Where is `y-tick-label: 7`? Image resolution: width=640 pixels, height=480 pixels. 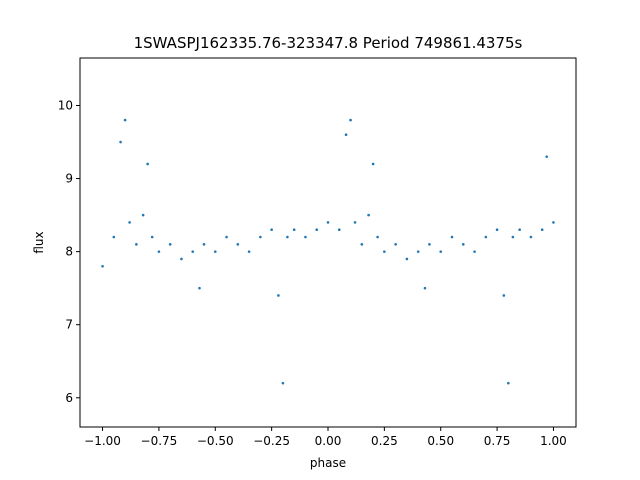
y-tick-label: 7 is located at coordinates (69, 325).